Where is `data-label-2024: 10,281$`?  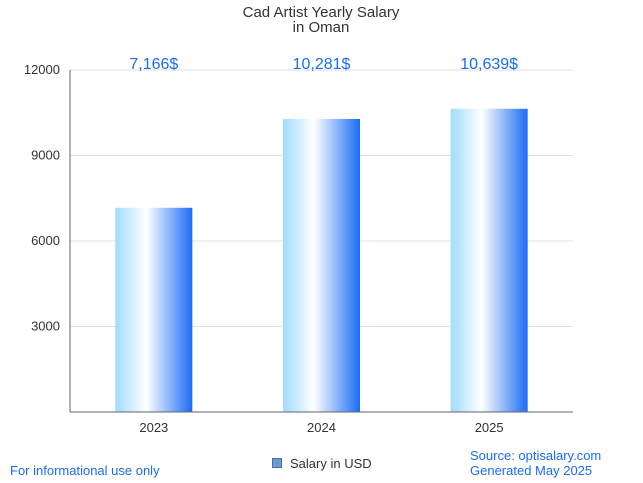 data-label-2024: 10,281$ is located at coordinates (322, 64).